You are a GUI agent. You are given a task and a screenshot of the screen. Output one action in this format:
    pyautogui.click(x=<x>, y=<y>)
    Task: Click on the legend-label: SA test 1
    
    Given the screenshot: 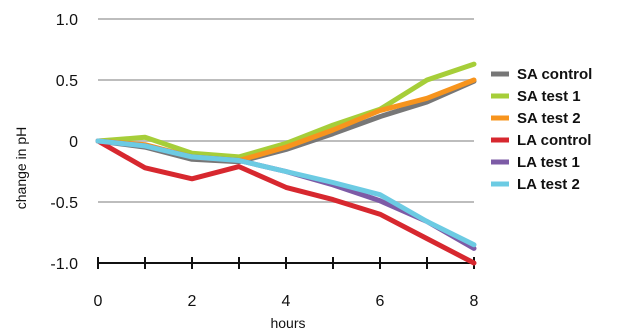 What is the action you would take?
    pyautogui.click(x=549, y=96)
    